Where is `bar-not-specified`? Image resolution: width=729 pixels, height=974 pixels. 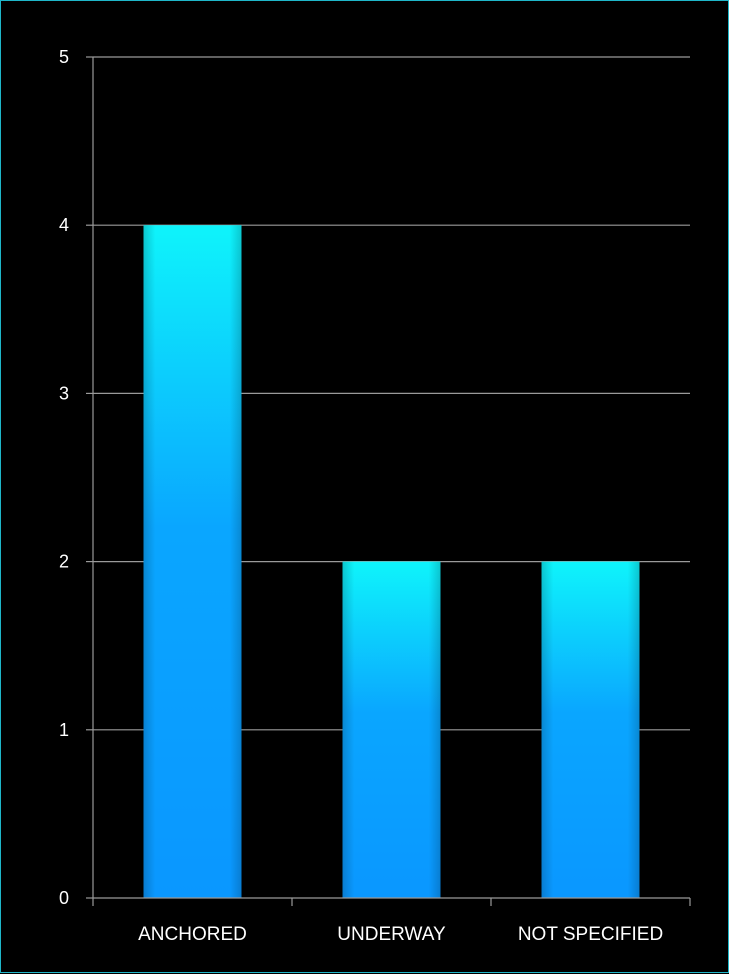 bar-not-specified is located at coordinates (590, 729).